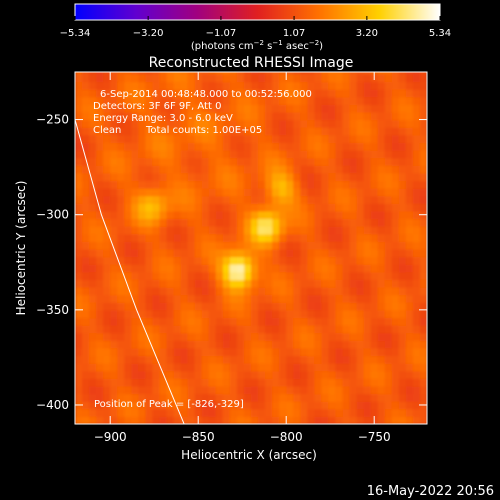 The width and height of the screenshot is (500, 500). Describe the element at coordinates (52, 405) in the screenshot. I see `y-tick-label: −400` at that location.